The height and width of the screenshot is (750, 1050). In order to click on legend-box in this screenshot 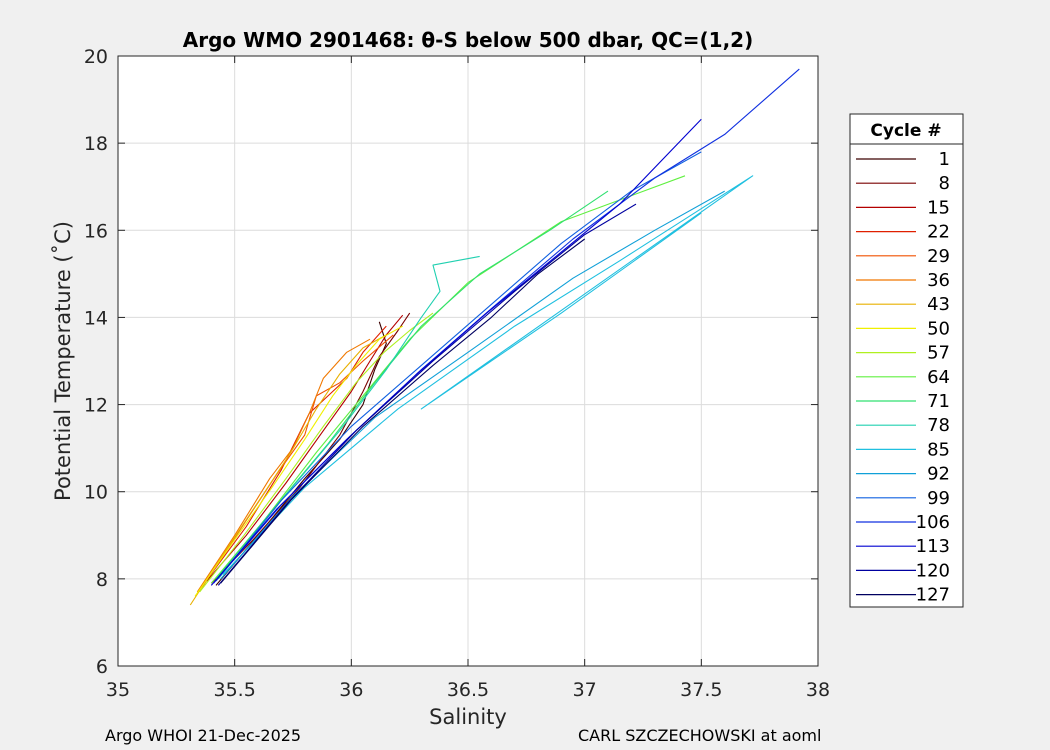, I will do `click(906, 360)`.